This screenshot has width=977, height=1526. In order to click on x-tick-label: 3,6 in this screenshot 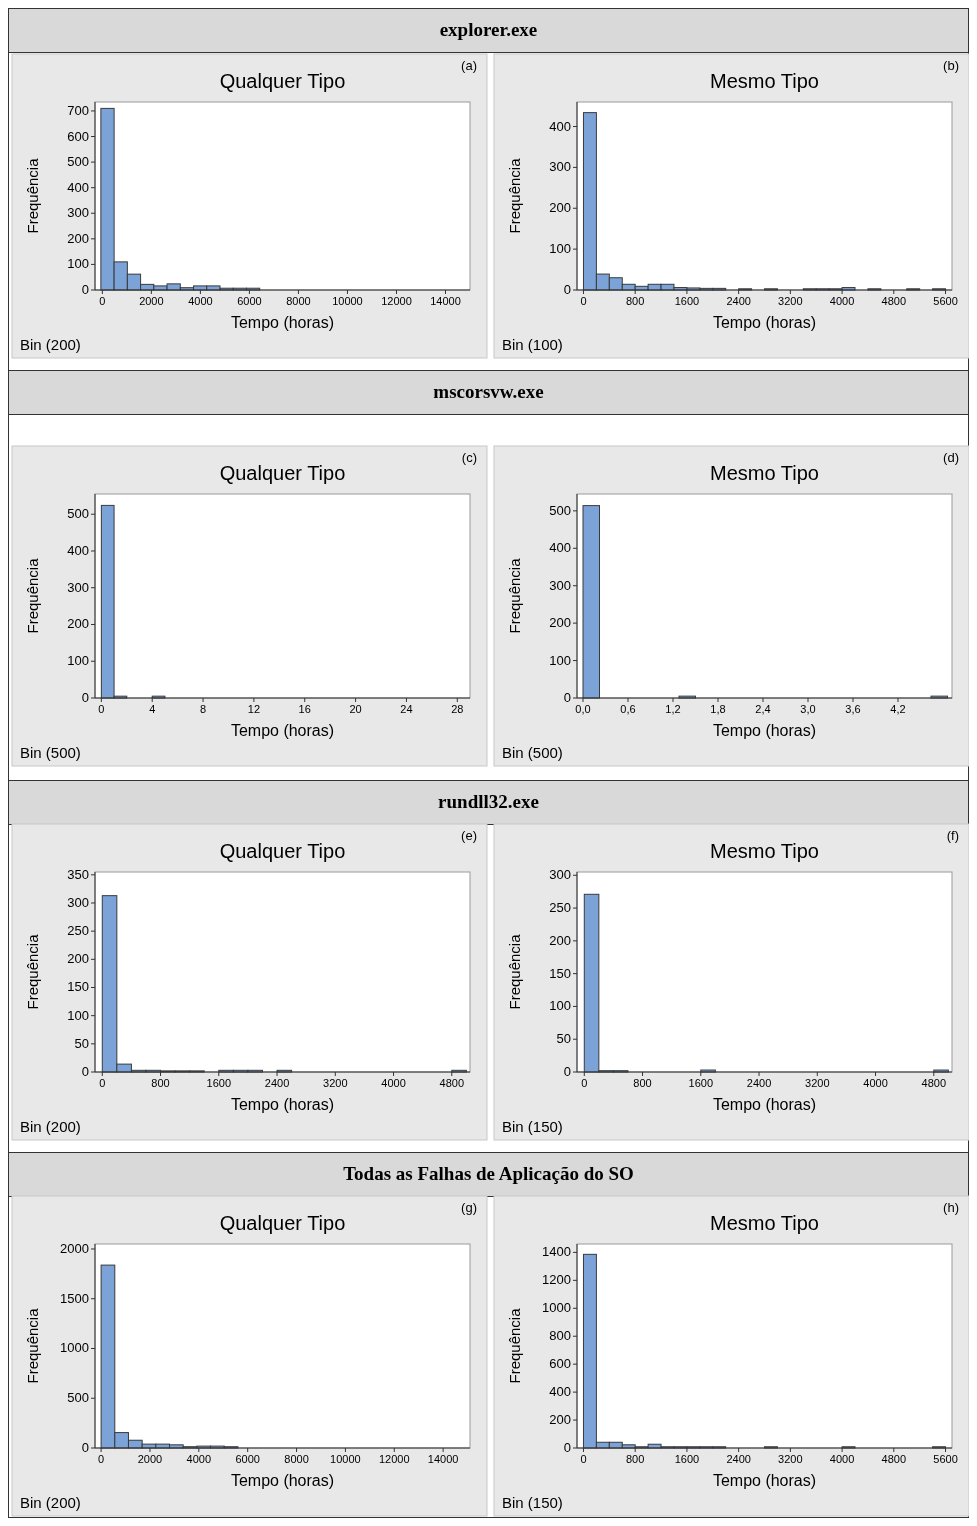, I will do `click(853, 709)`.